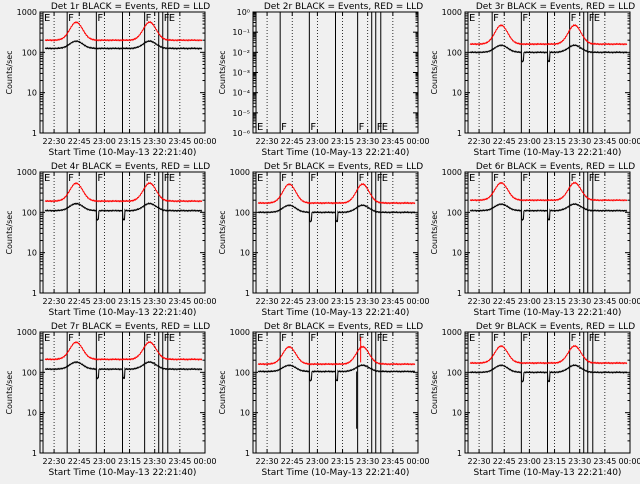  I want to click on chart-title: Det 9r BLACK = Events, RED = LLD, so click(555, 327).